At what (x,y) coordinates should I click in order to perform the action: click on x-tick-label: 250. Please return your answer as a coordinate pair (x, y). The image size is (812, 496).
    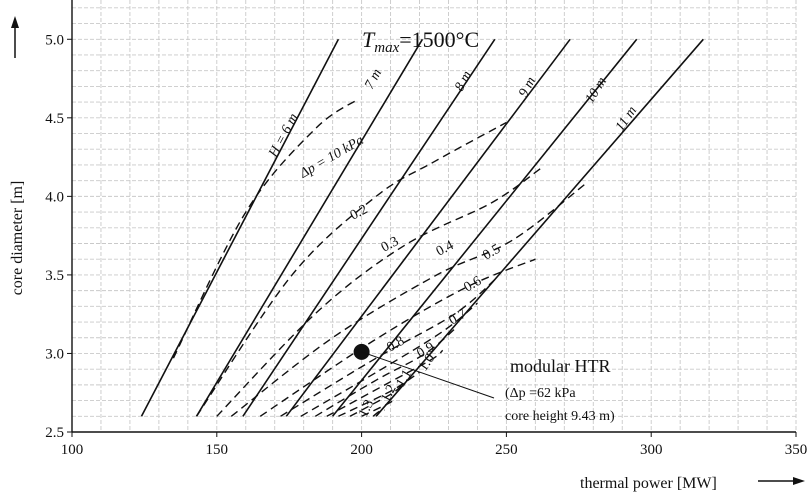
    Looking at the image, I should click on (506, 450).